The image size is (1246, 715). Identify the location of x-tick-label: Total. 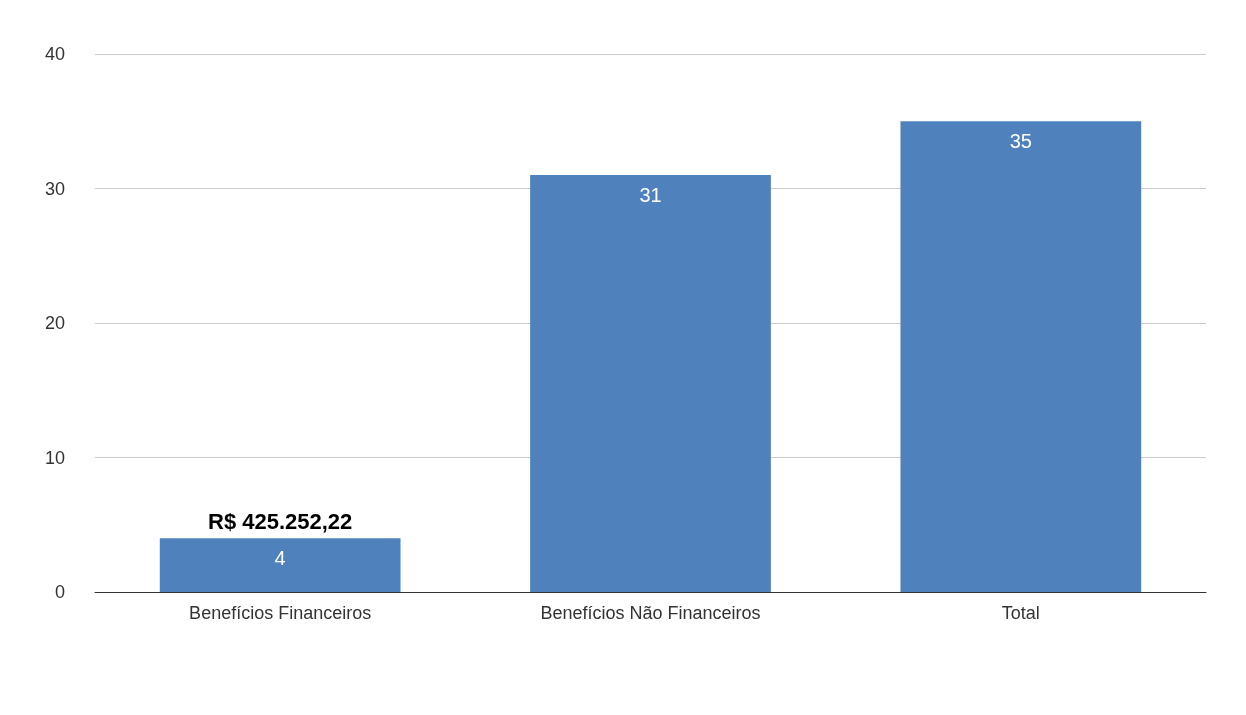
(1020, 613).